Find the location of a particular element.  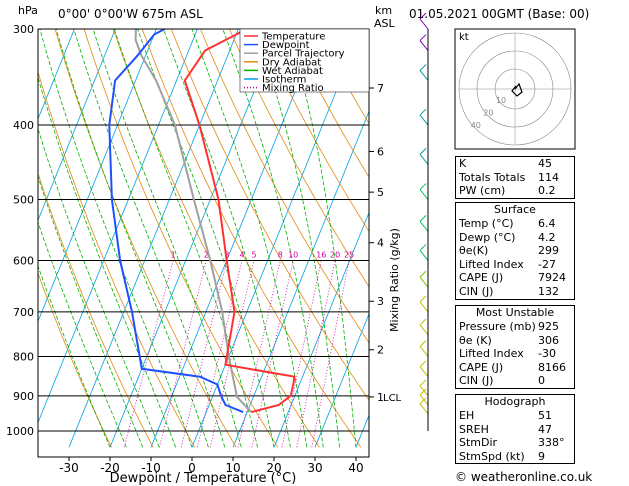

pressure-unit-label: hPa is located at coordinates (28, 10).